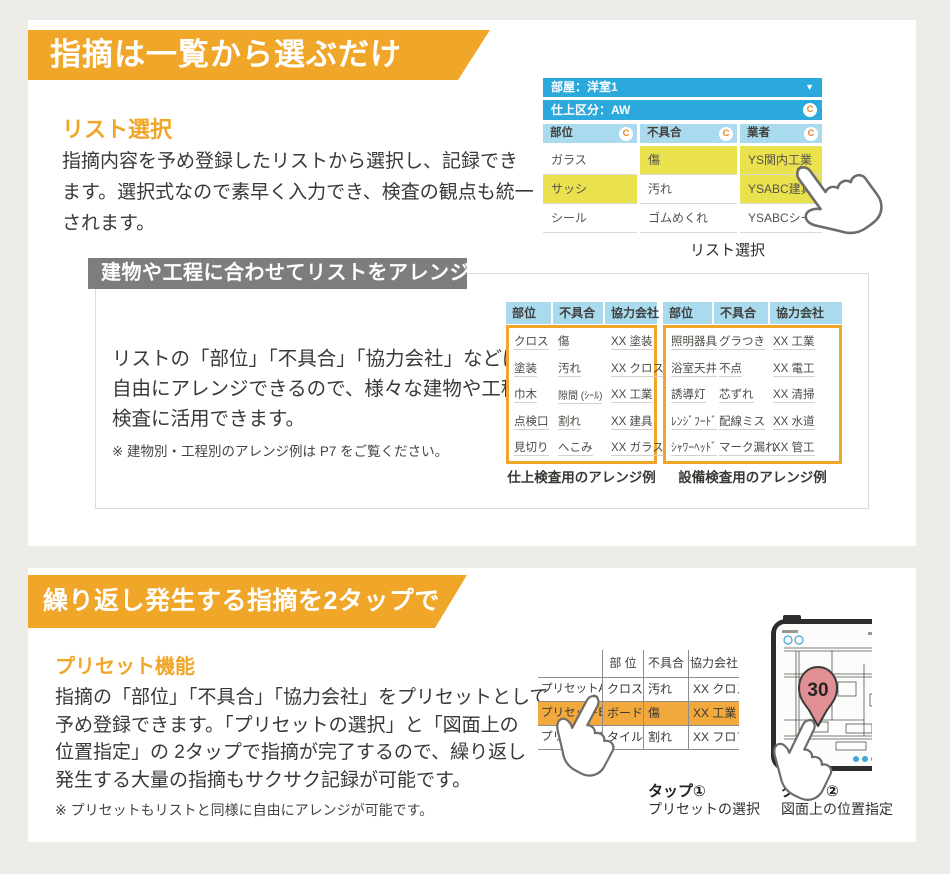 The height and width of the screenshot is (874, 950). What do you see at coordinates (752, 477) in the screenshot?
I see `equipment-table-caption: 設備検査用のアレンジ例` at bounding box center [752, 477].